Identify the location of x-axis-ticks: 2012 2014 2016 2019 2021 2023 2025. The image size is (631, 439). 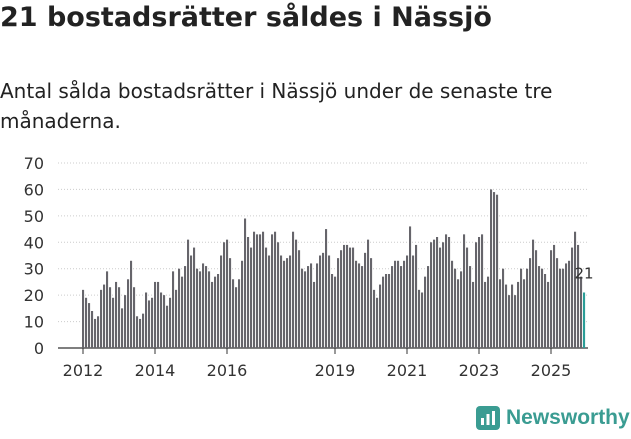
(317, 364).